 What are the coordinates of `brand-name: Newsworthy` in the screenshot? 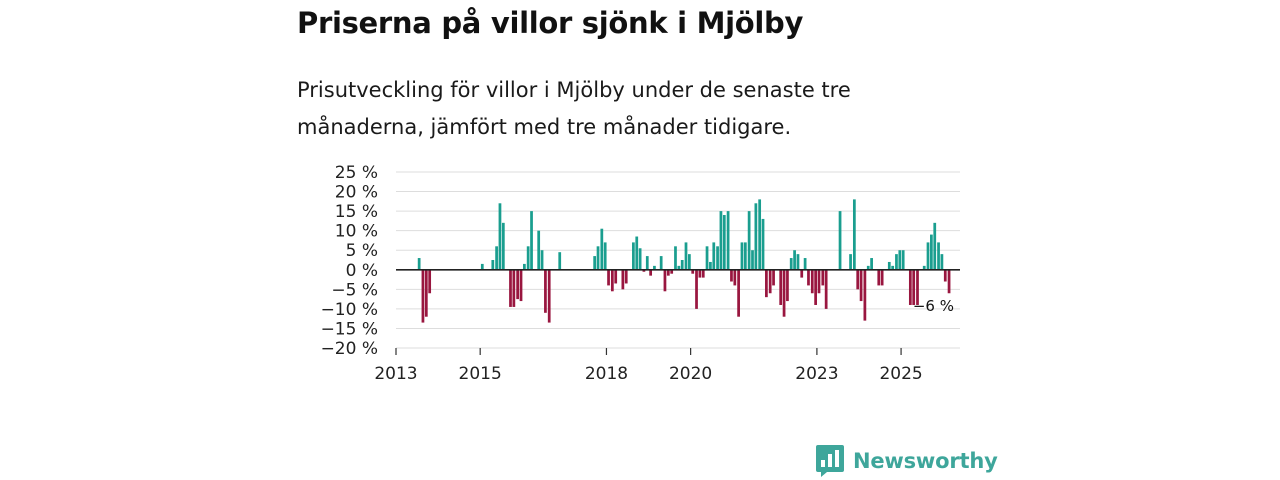 It's located at (925, 461).